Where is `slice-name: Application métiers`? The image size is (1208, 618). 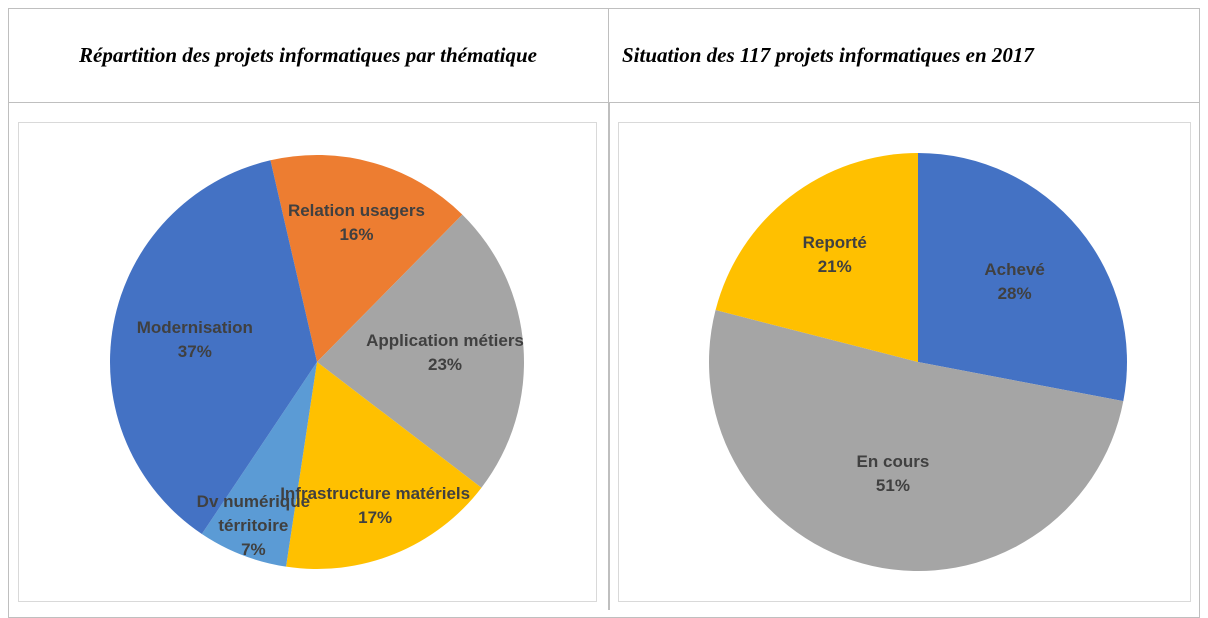
slice-name: Application métiers is located at coordinates (445, 341).